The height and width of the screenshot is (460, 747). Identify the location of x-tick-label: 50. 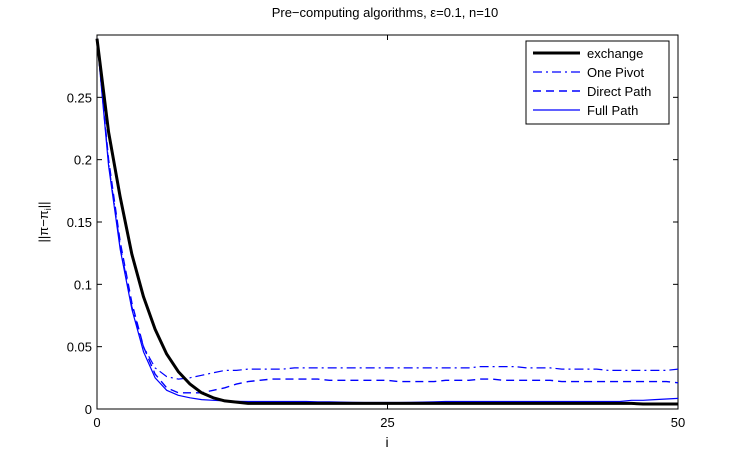
(678, 422).